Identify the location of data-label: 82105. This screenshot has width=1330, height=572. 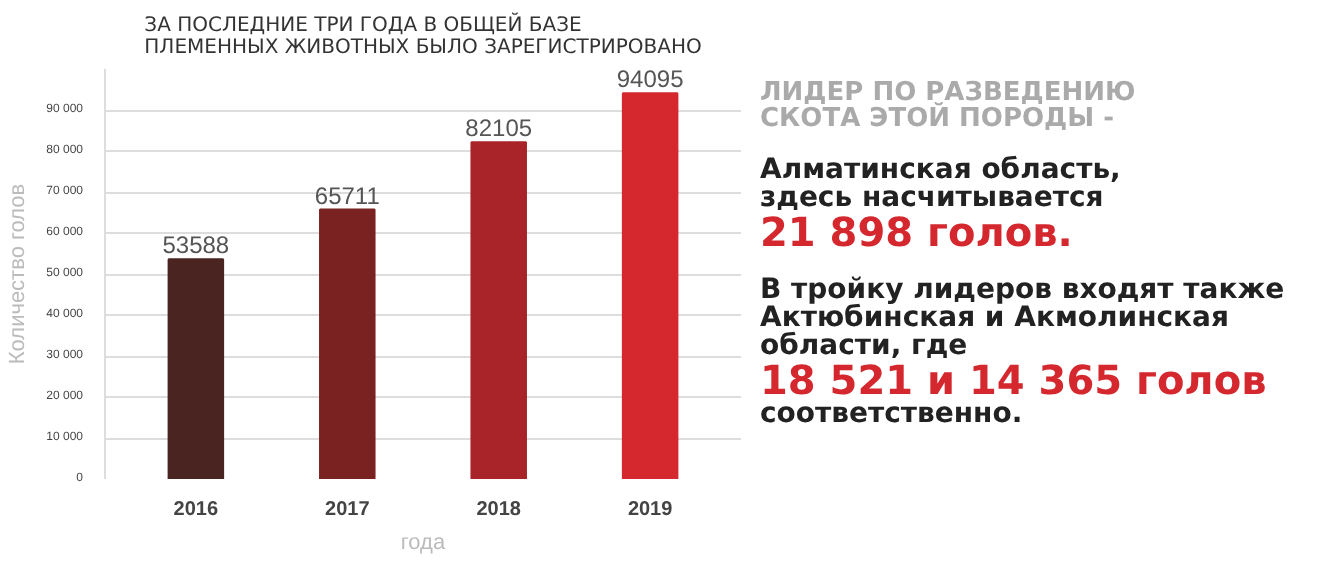
(499, 128).